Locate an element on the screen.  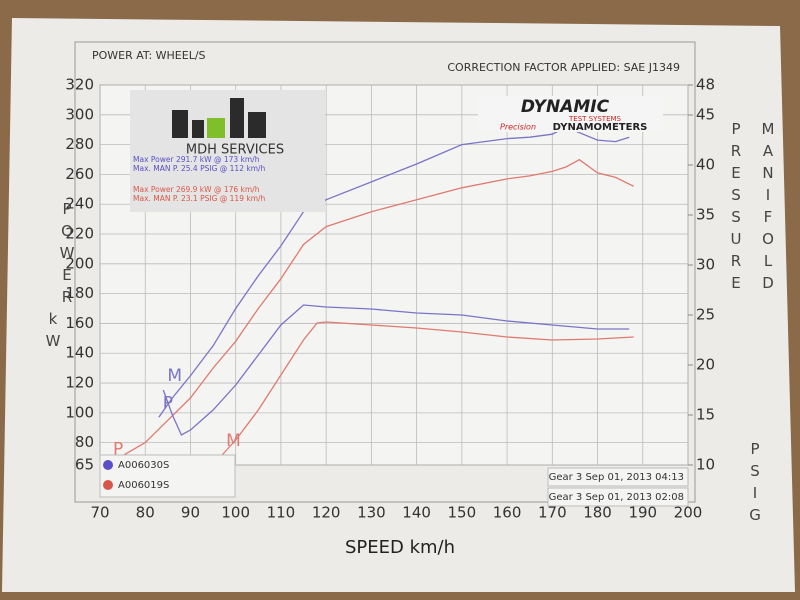
y-tick-label: 220 is located at coordinates (79, 234).